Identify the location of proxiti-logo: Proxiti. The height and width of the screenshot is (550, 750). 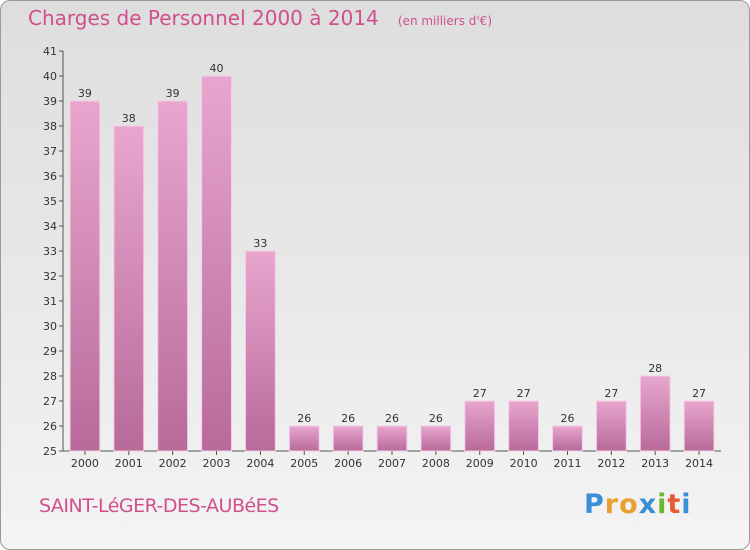
(638, 504).